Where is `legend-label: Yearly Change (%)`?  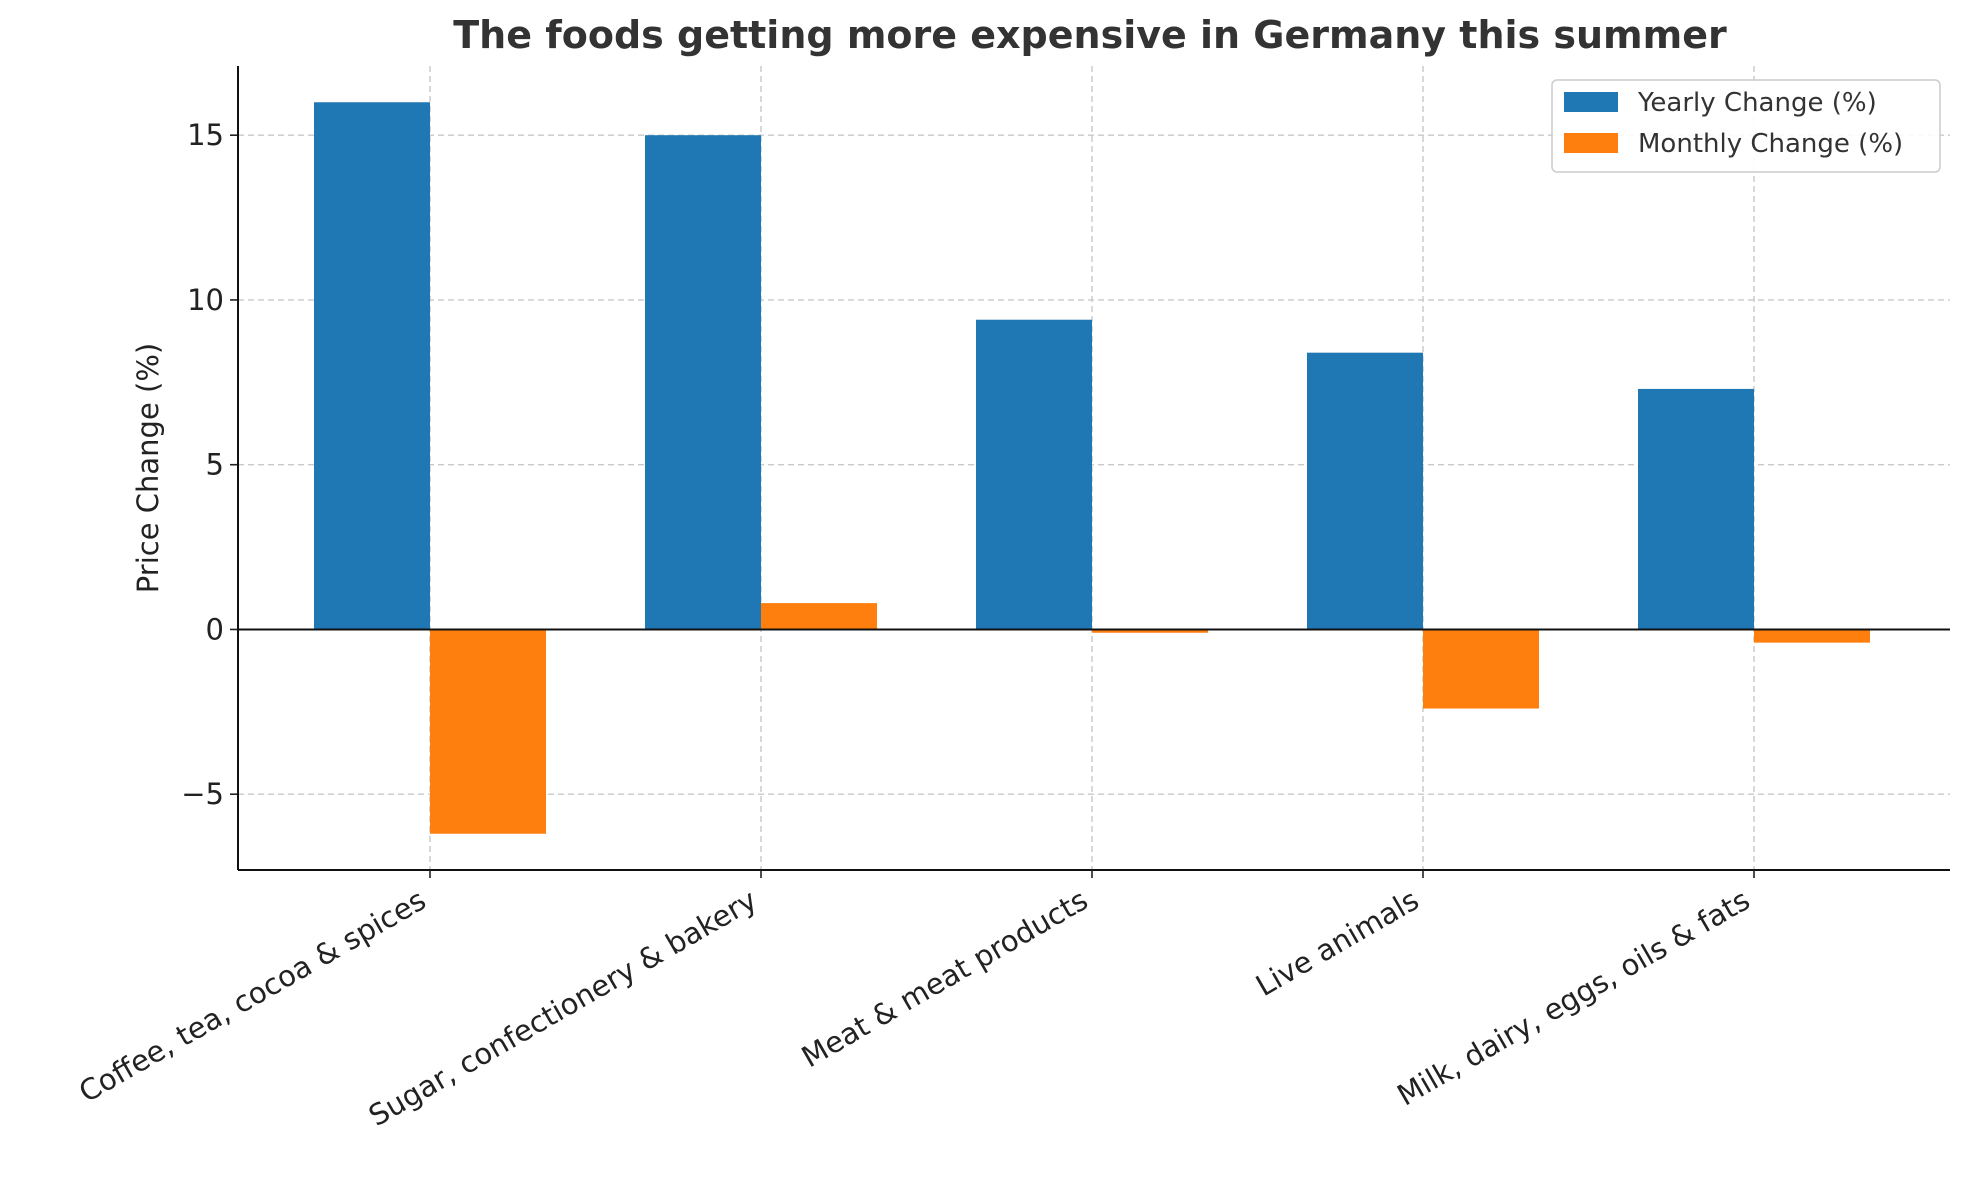 legend-label: Yearly Change (%) is located at coordinates (1757, 103).